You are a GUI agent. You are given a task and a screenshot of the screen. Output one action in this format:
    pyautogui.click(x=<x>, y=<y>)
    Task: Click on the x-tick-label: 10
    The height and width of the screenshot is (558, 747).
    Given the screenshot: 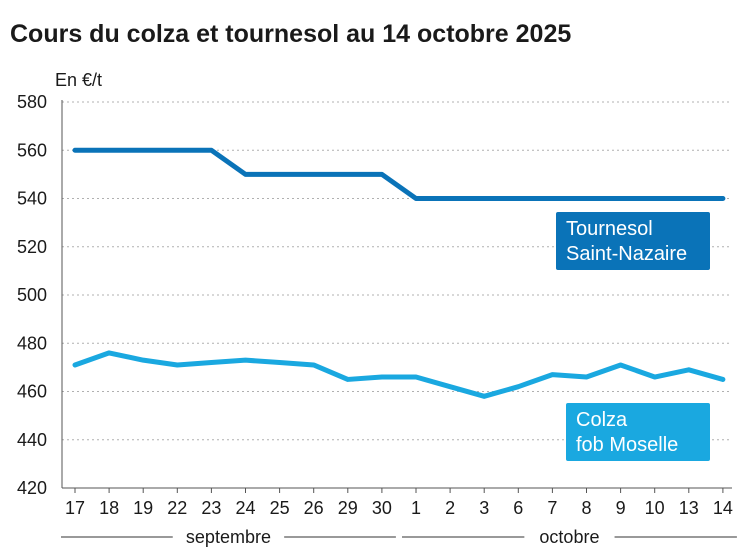 What is the action you would take?
    pyautogui.click(x=655, y=508)
    